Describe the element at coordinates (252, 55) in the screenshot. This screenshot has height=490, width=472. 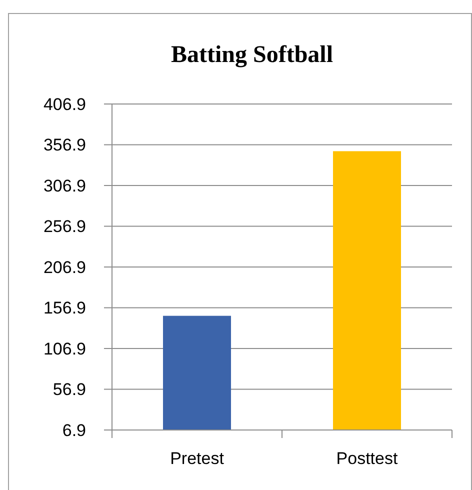
I see `chart-title: Batting Softball` at that location.